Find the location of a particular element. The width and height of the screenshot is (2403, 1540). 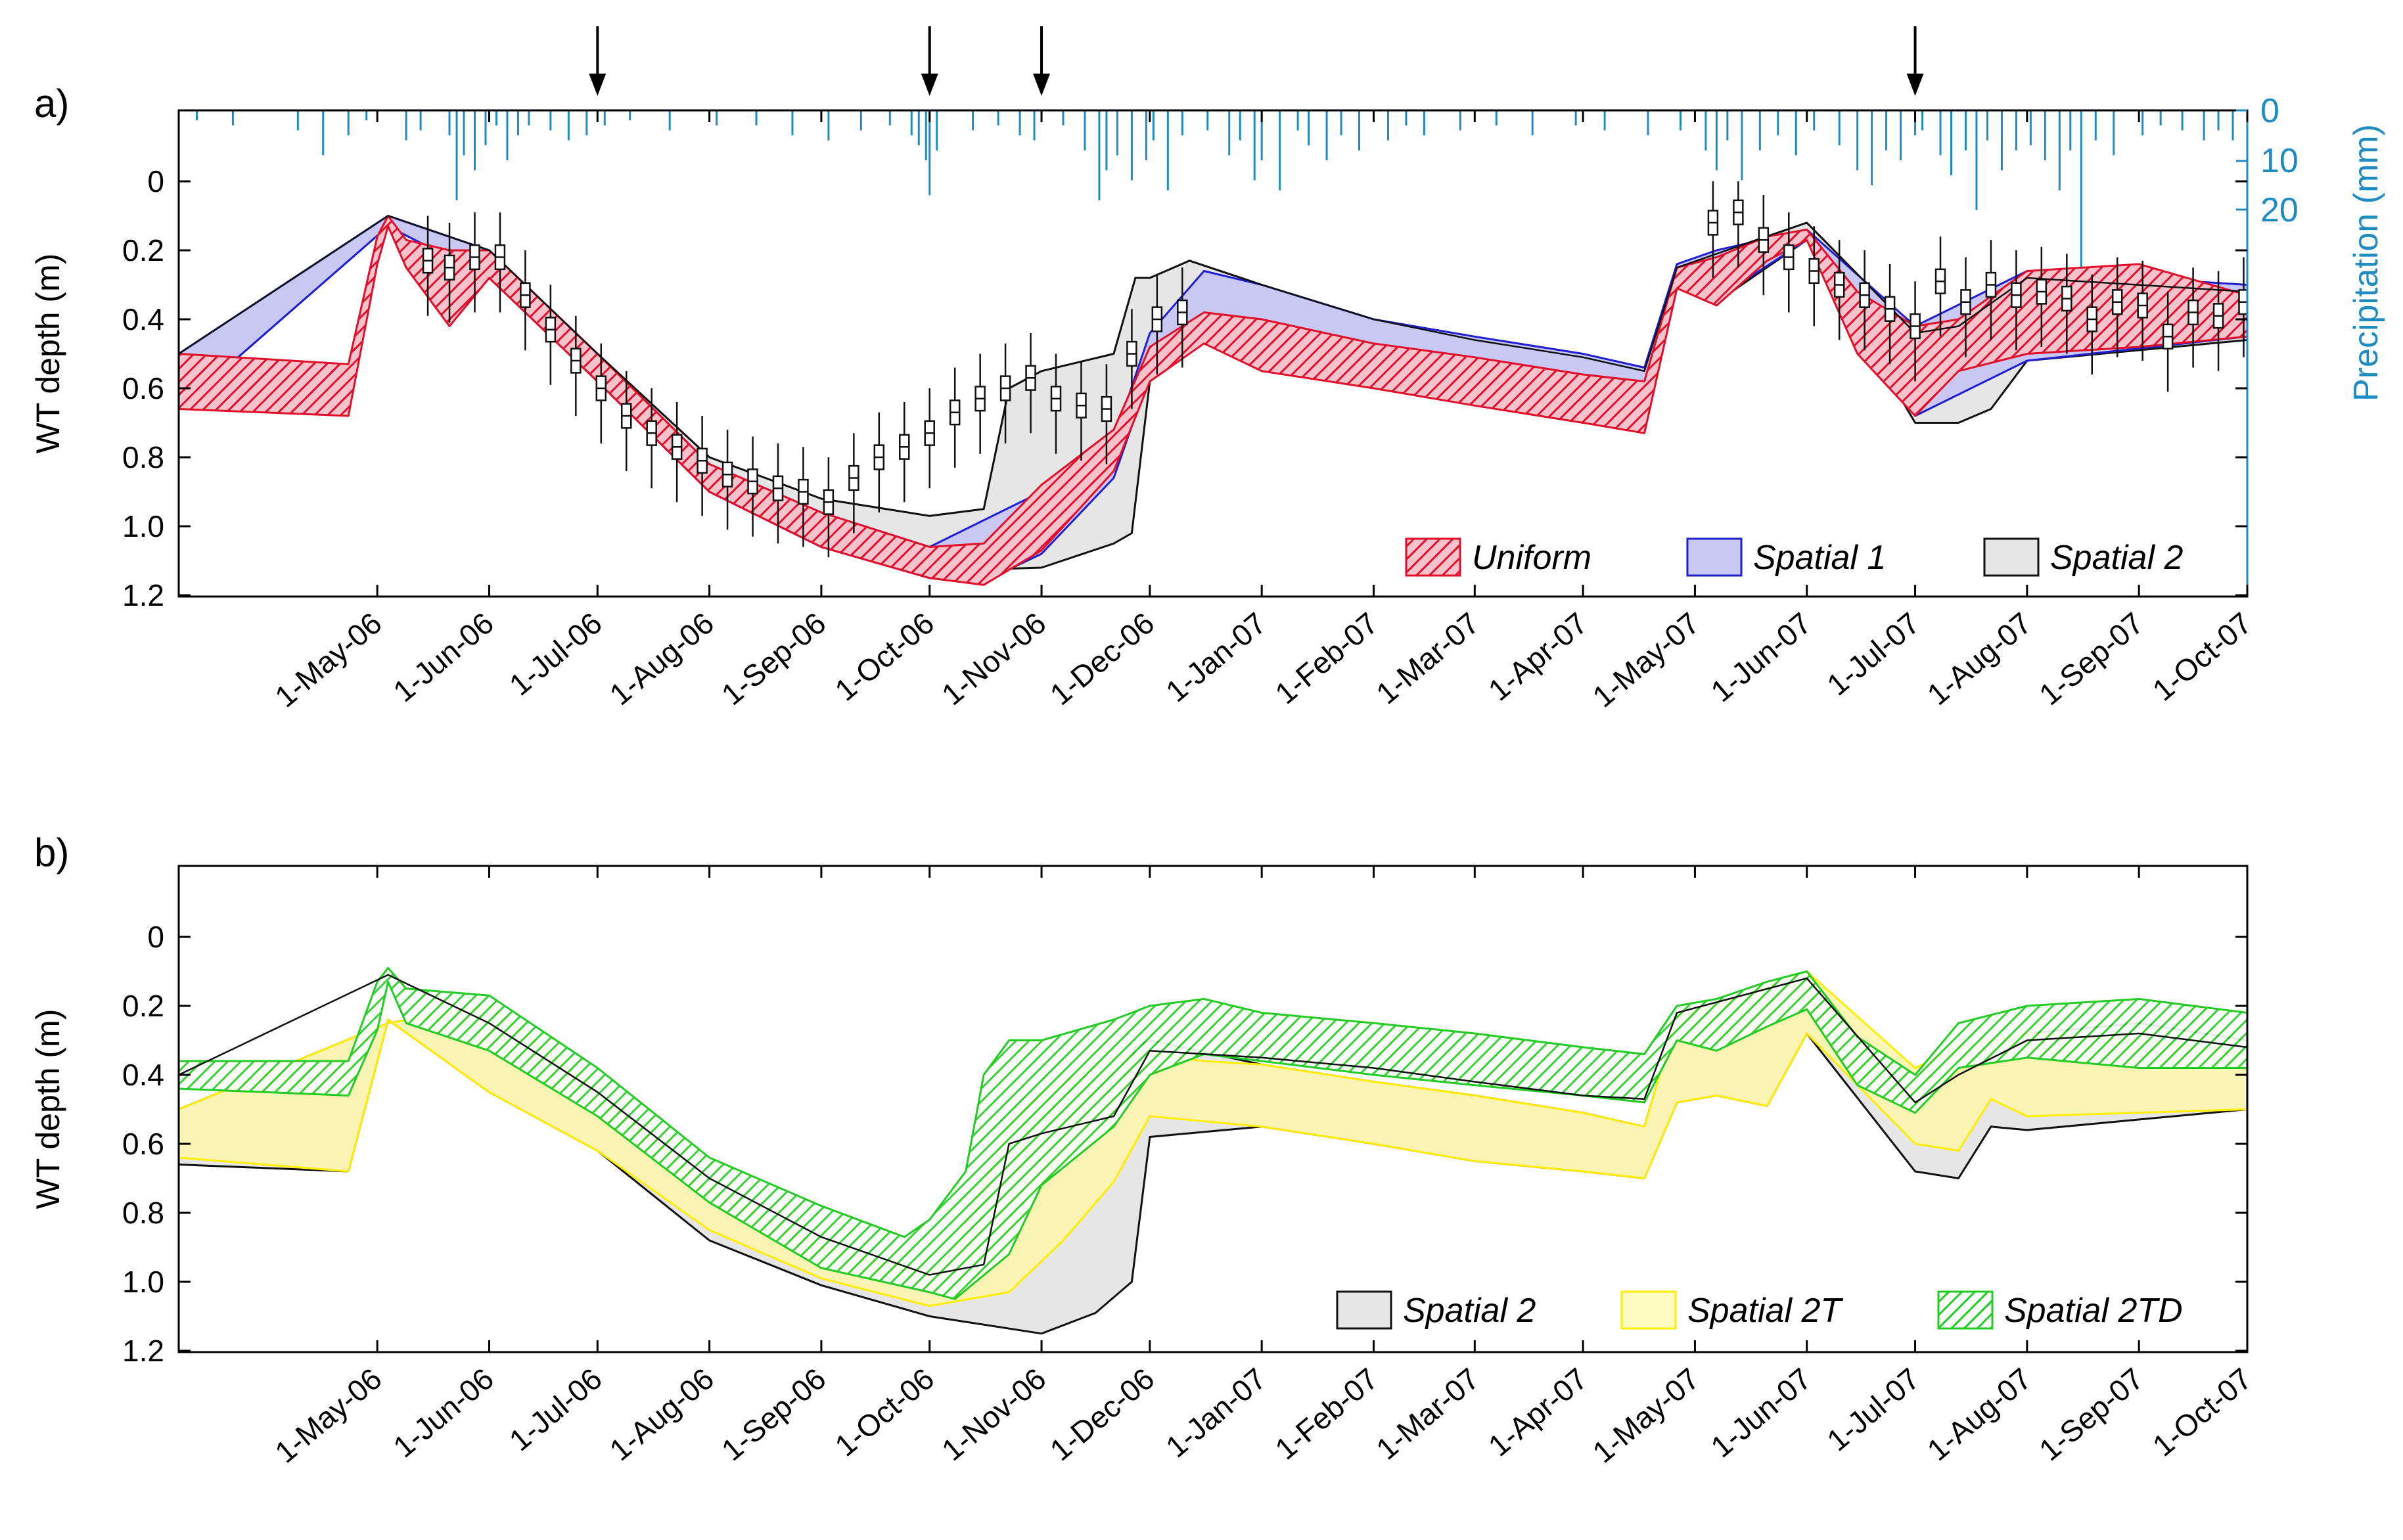

a-xtick-label-3: 1-Aug-06 is located at coordinates (661, 659).